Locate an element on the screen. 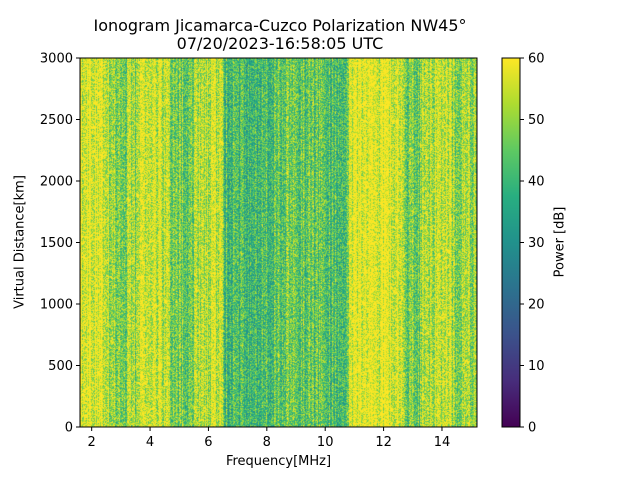 The height and width of the screenshot is (480, 640). x-tick: 14 is located at coordinates (442, 438).